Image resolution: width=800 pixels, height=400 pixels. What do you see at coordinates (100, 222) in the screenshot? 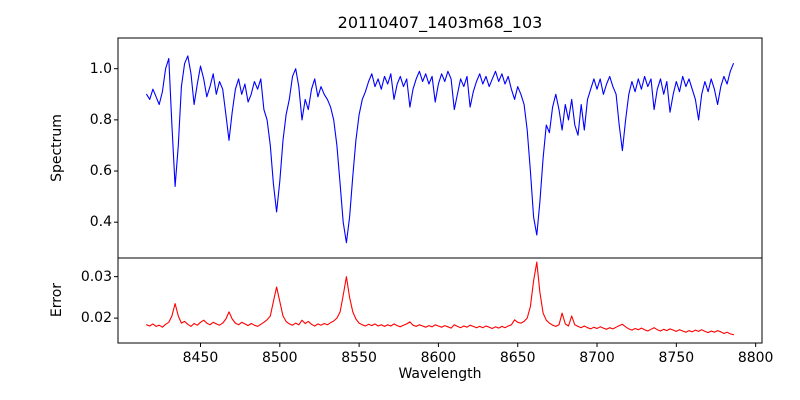
I see `y-tick-label-spectrum: 0.4` at bounding box center [100, 222].